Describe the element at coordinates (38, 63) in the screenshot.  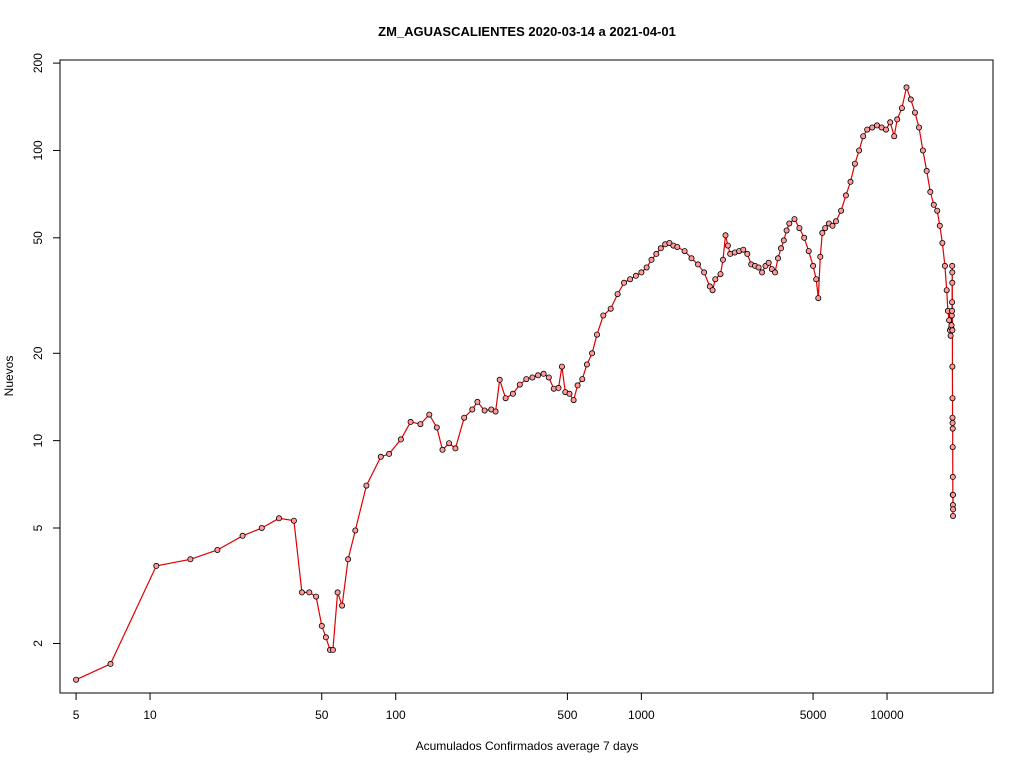
I see `y-tick-label: 200` at that location.